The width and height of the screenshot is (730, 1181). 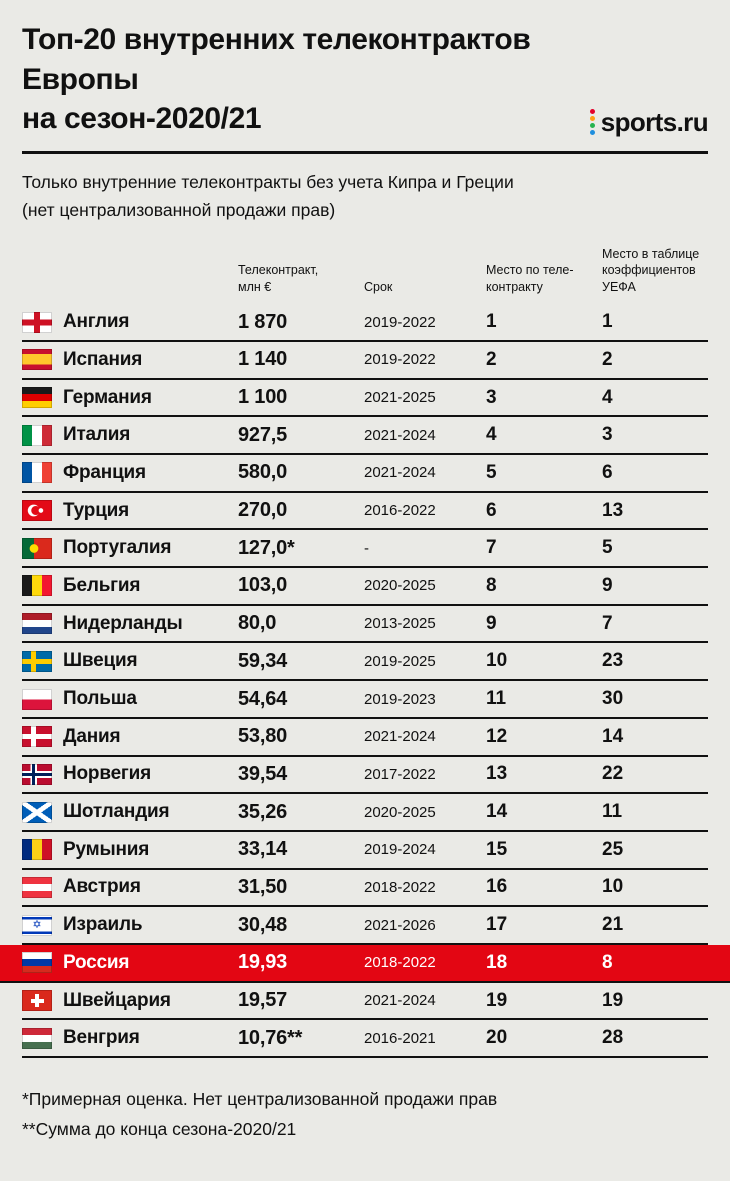 What do you see at coordinates (654, 121) in the screenshot?
I see `logo-text: sports.ru` at bounding box center [654, 121].